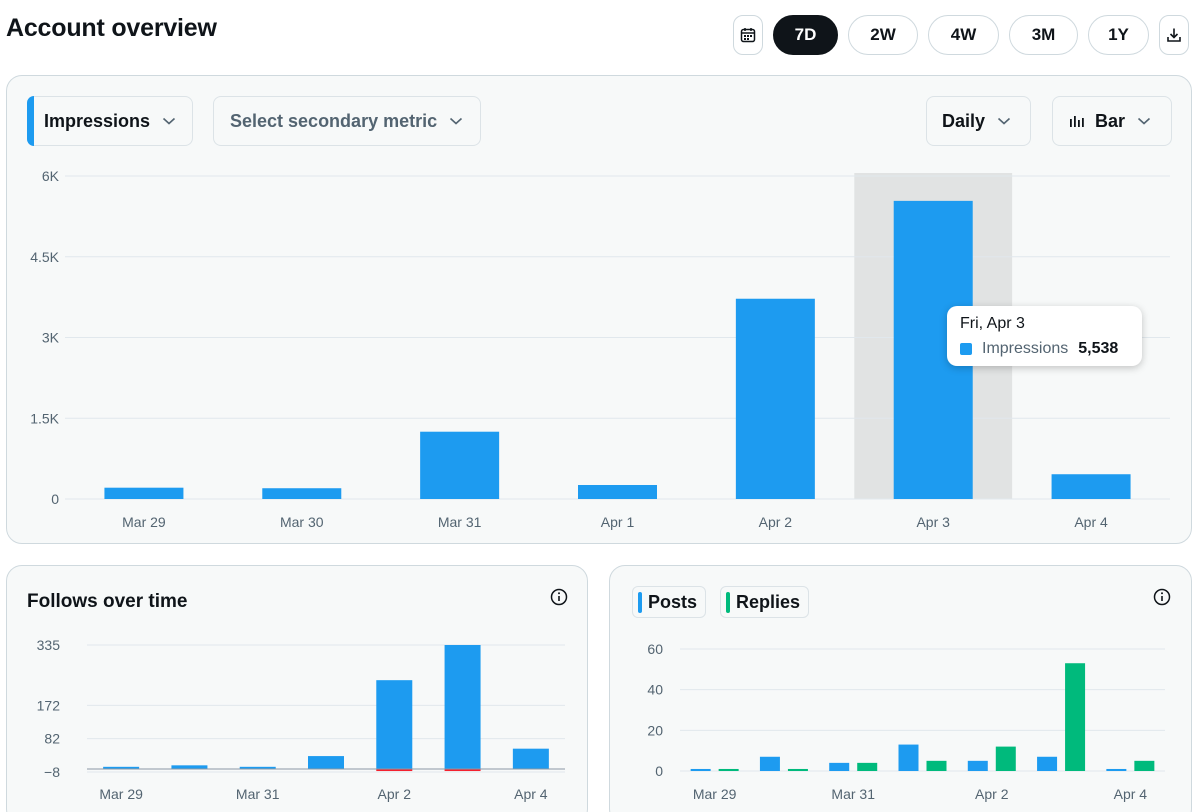 This screenshot has width=1200, height=812. Describe the element at coordinates (111, 28) in the screenshot. I see `page-title: Account overview` at that location.